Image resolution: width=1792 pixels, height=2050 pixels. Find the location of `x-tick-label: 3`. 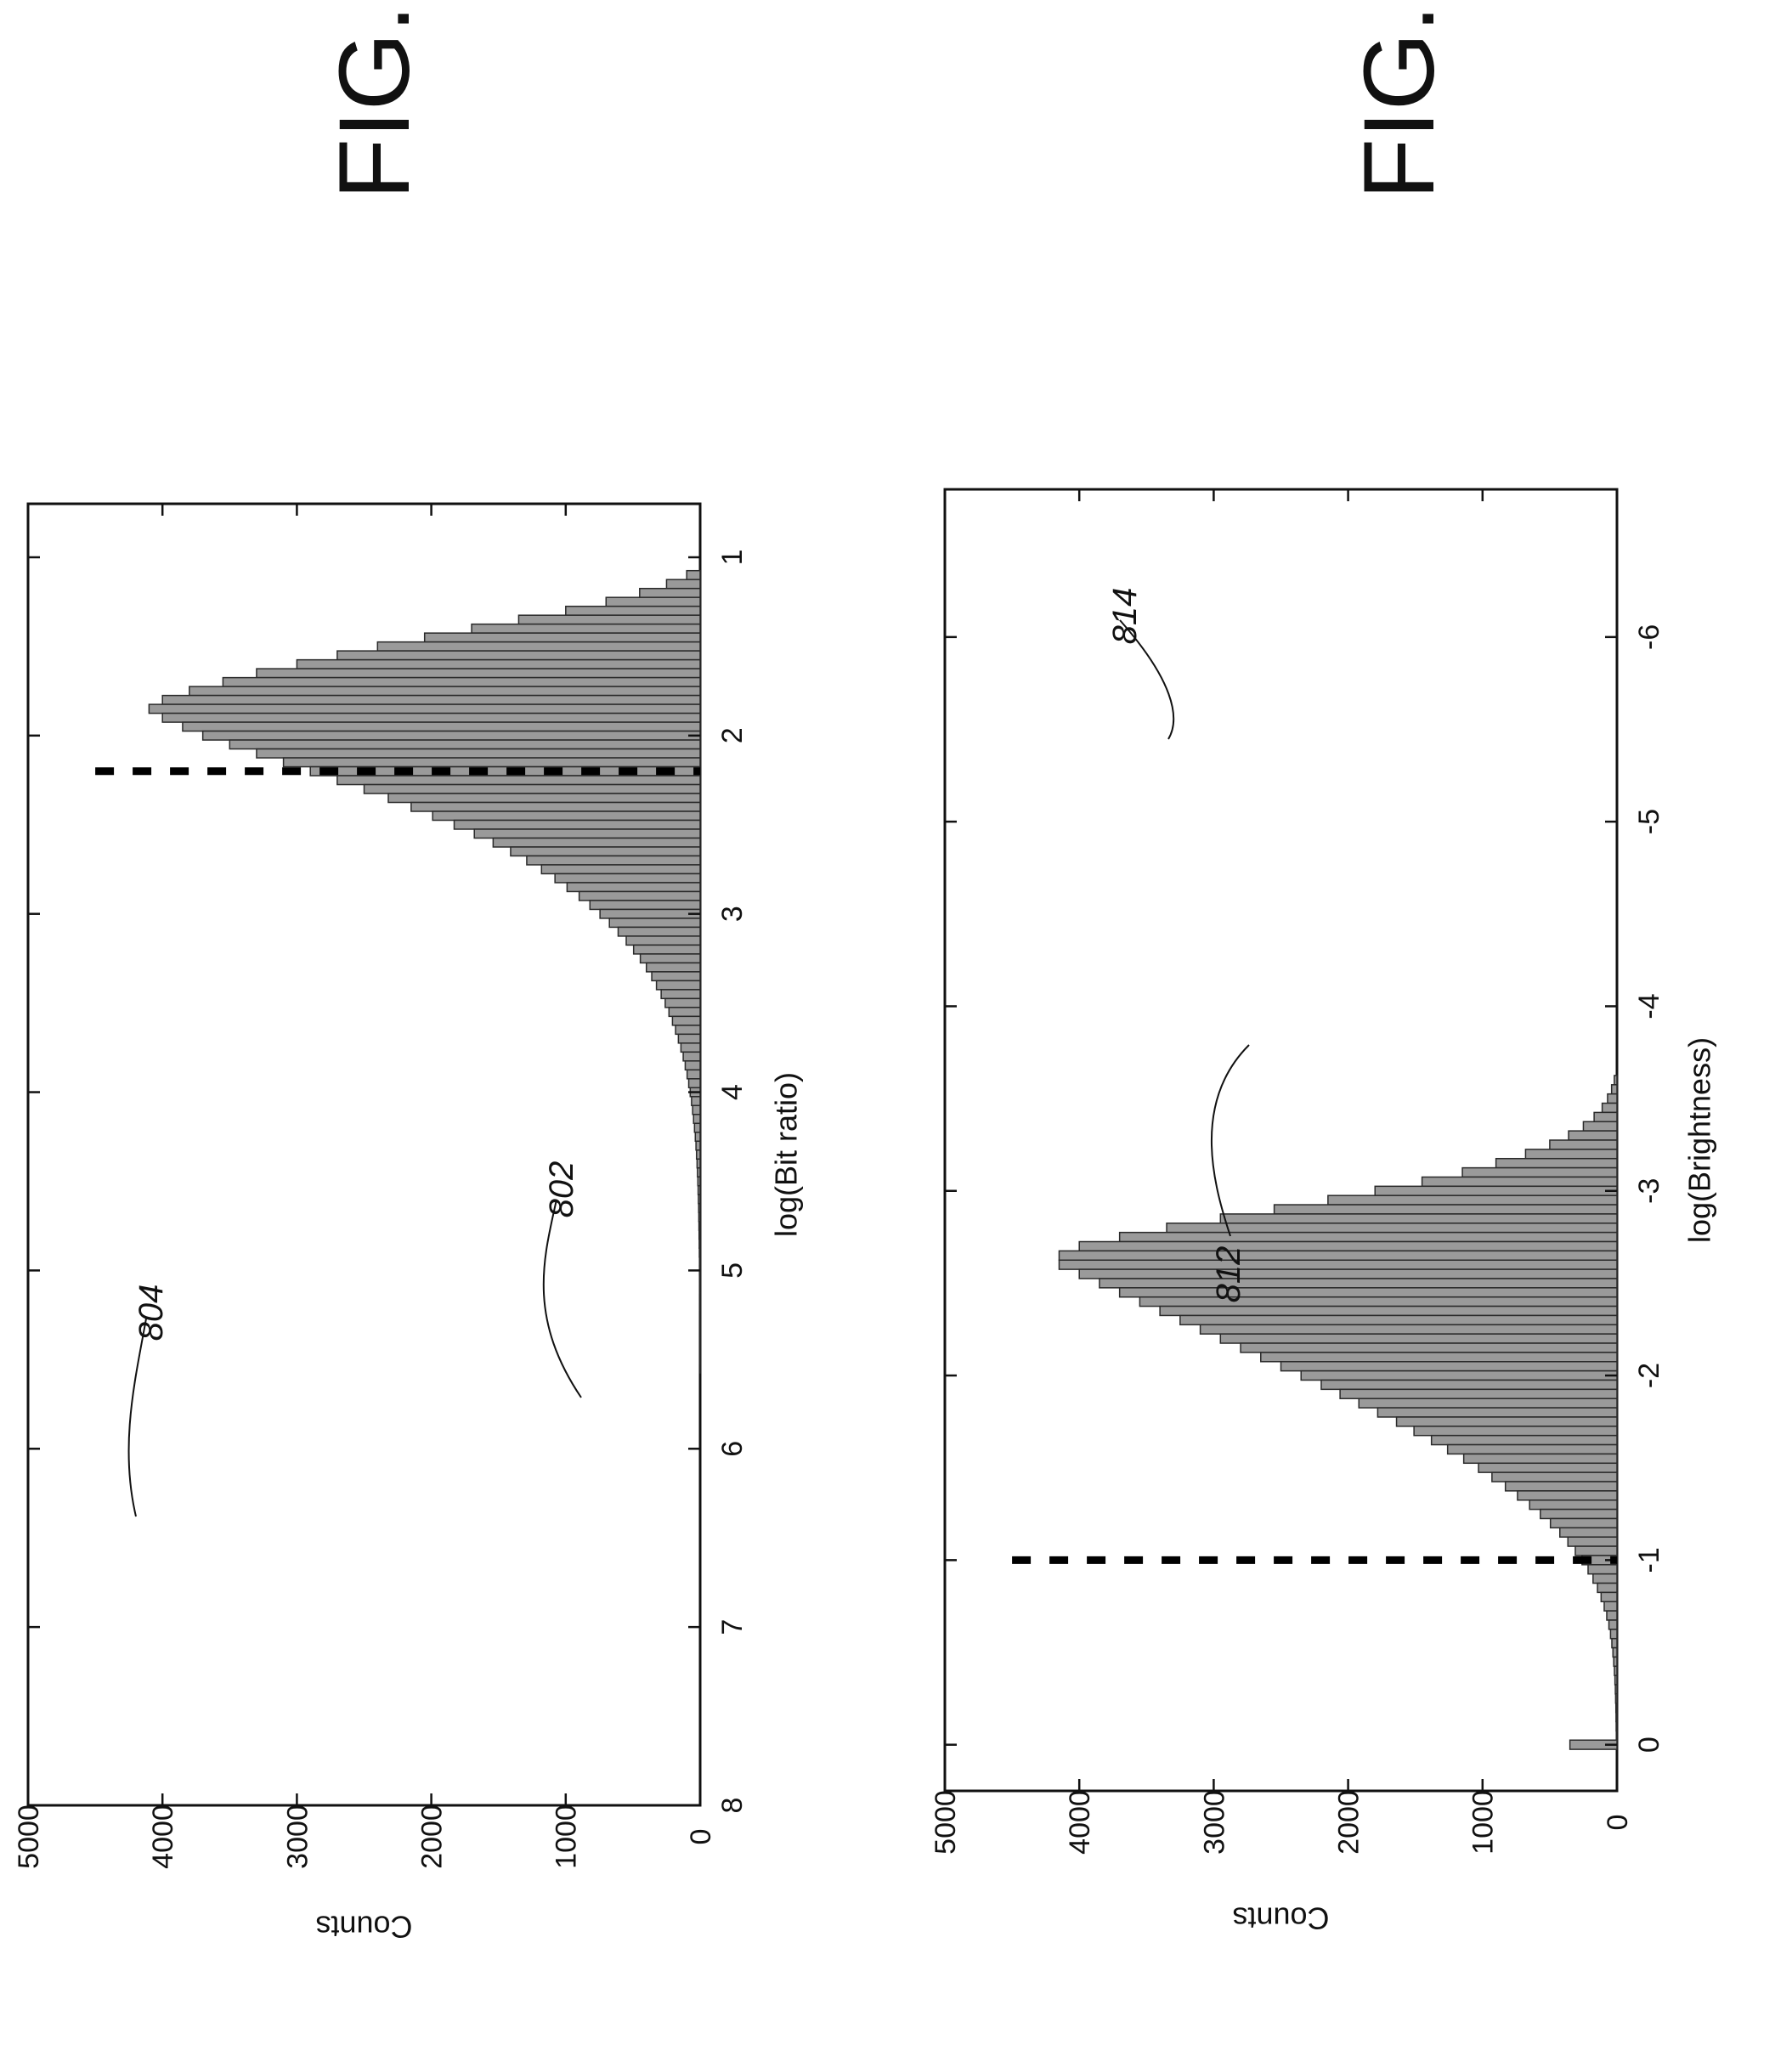

x-tick-label: 3 is located at coordinates (732, 914).